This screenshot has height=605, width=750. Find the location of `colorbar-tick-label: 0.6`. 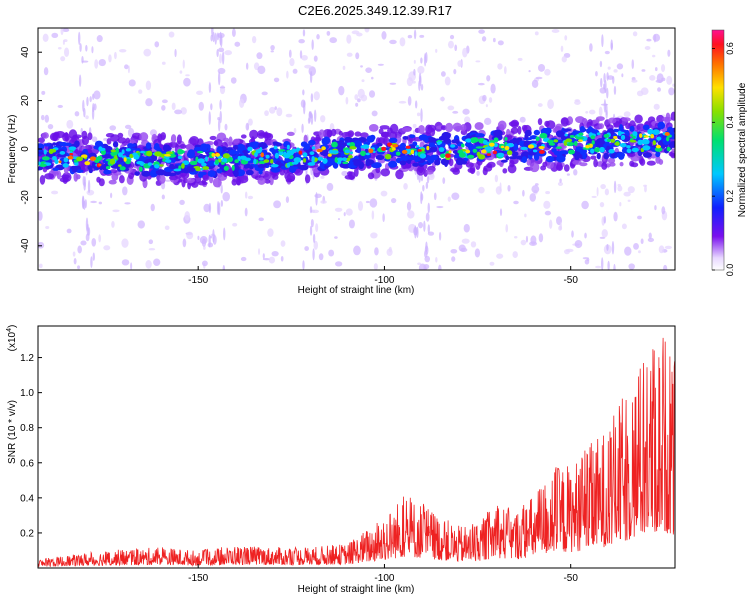

colorbar-tick-label: 0.6 is located at coordinates (730, 48).